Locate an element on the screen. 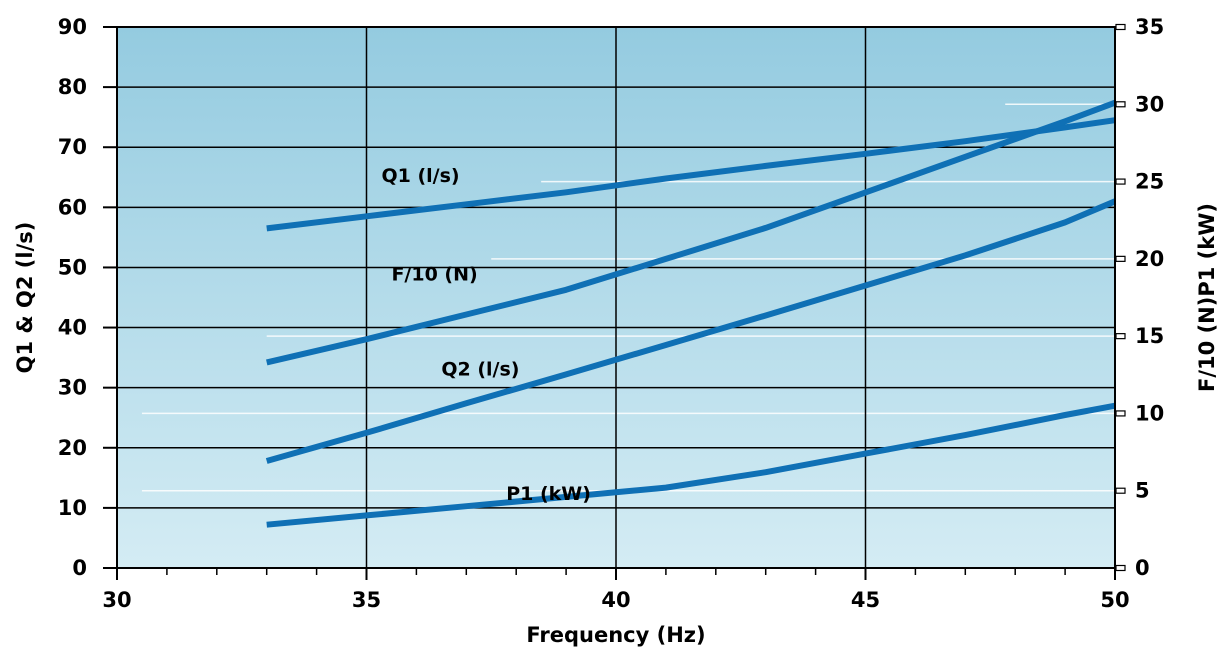 The height and width of the screenshot is (650, 1227). x-tick-label: 30 is located at coordinates (116, 600).